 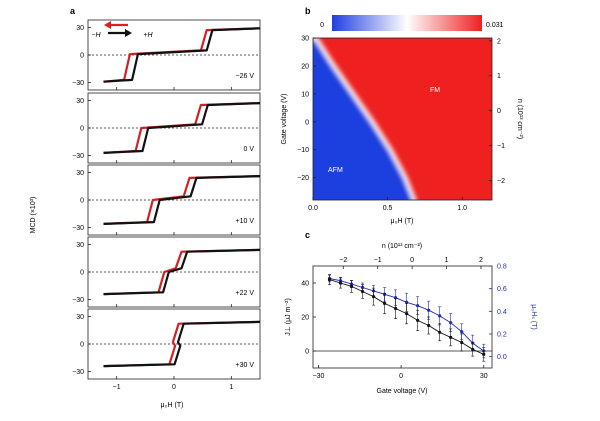 I want to click on panel-b-colorbar: 0 0.031, so click(x=412, y=23).